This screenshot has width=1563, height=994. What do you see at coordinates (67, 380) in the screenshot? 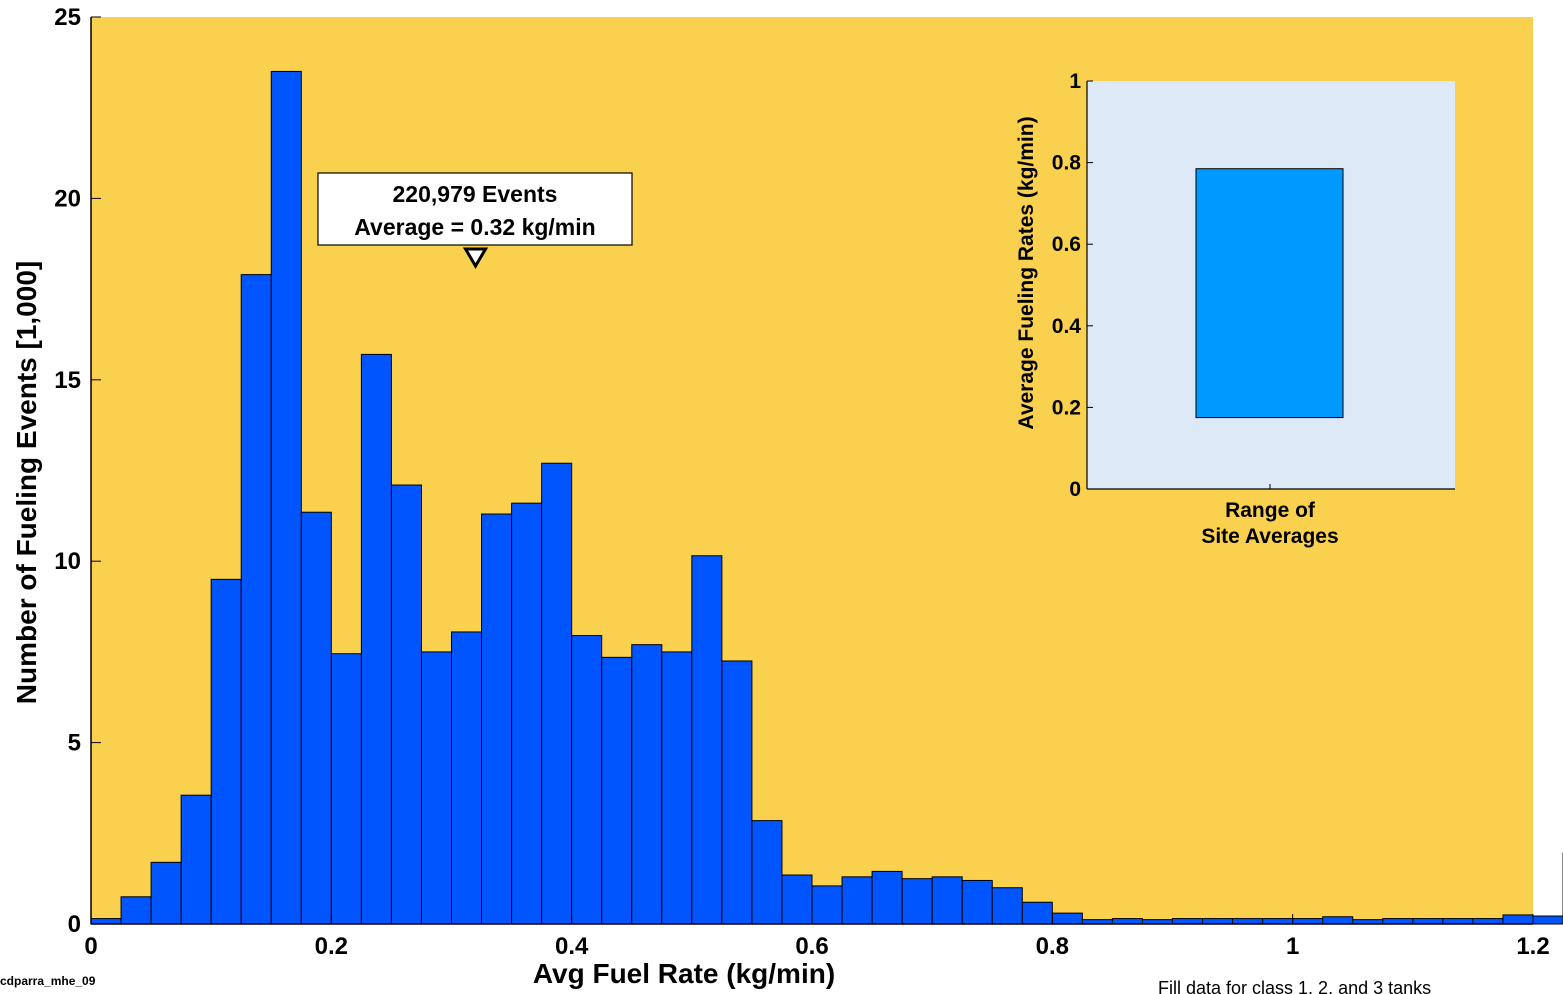
I see `y-tick-label: 15` at bounding box center [67, 380].